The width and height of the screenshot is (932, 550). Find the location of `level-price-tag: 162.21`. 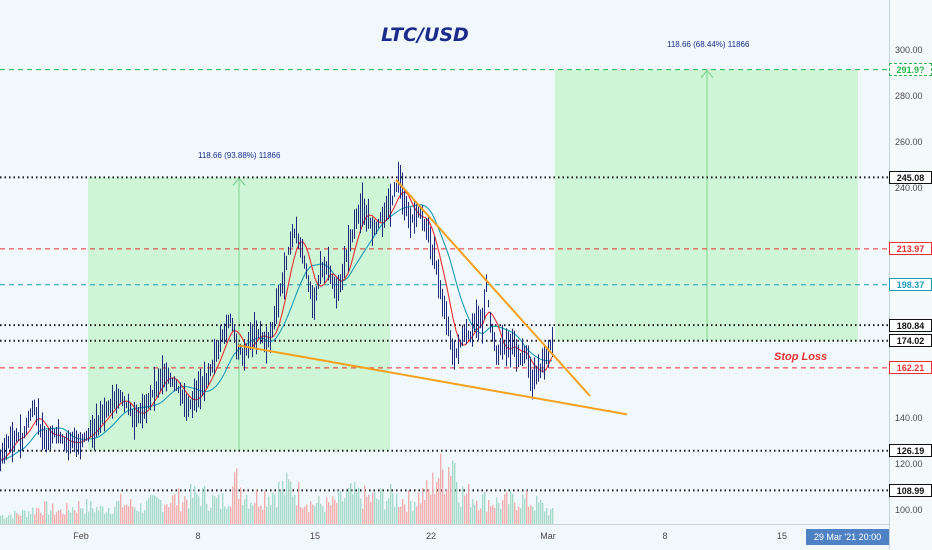

level-price-tag: 162.21 is located at coordinates (910, 368).